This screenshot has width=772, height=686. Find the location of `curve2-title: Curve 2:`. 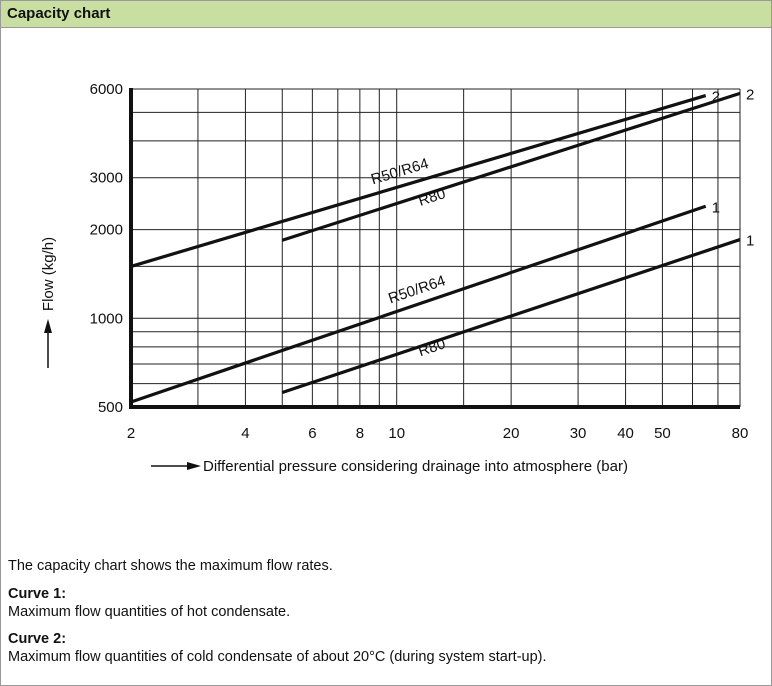

curve2-title: Curve 2: is located at coordinates (37, 639).